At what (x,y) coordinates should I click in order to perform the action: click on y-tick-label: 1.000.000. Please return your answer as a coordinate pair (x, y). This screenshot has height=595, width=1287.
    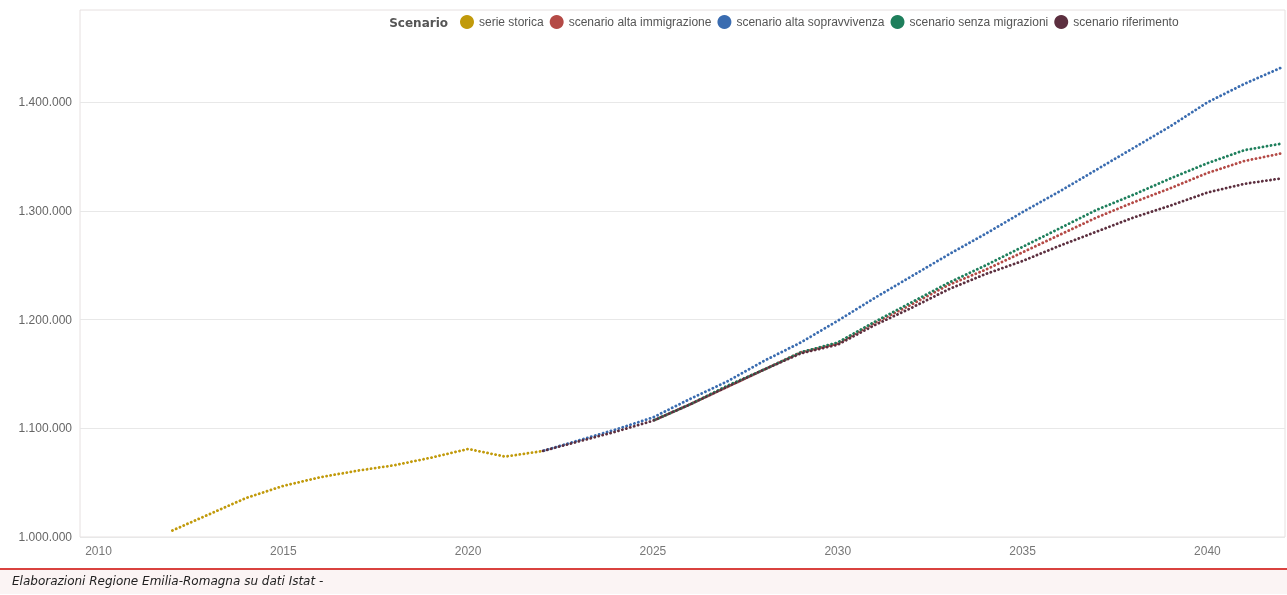
    Looking at the image, I should click on (45, 537).